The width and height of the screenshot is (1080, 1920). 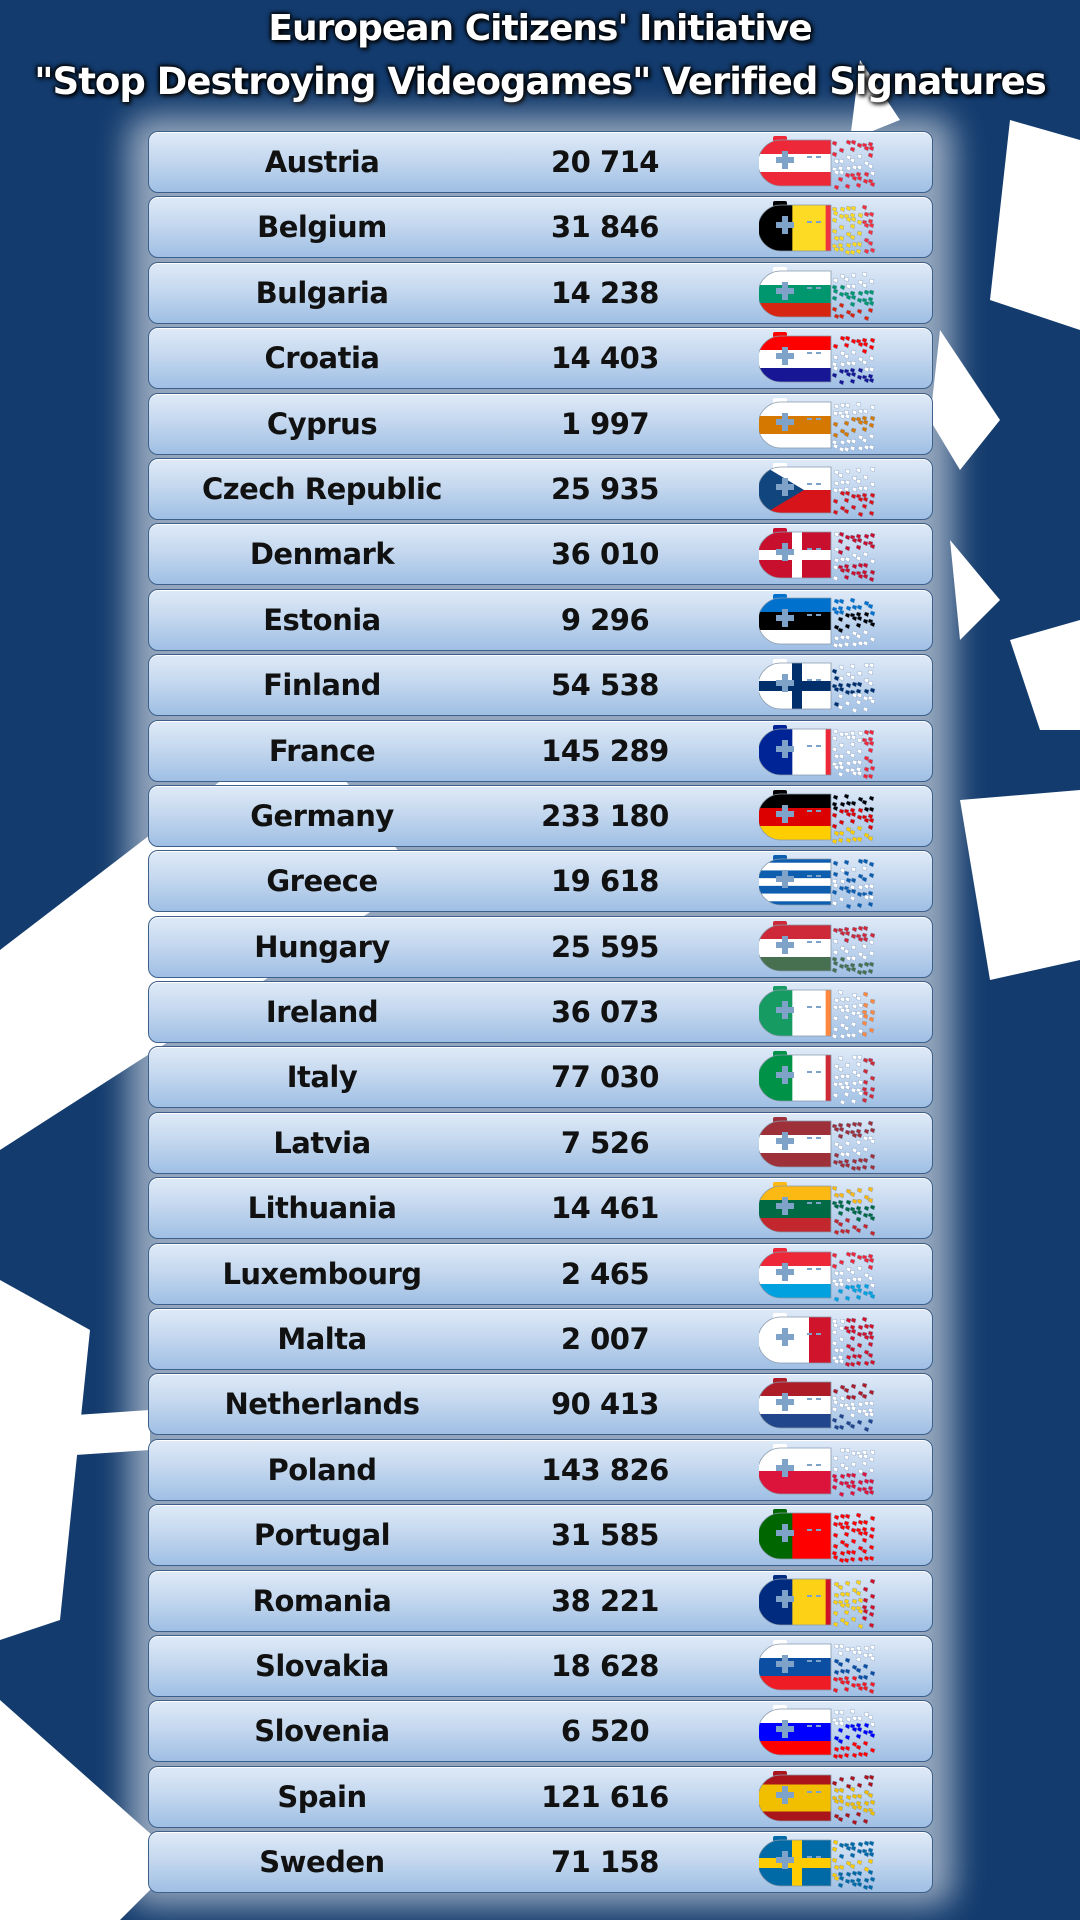 What do you see at coordinates (322, 619) in the screenshot?
I see `country-name: Estonia` at bounding box center [322, 619].